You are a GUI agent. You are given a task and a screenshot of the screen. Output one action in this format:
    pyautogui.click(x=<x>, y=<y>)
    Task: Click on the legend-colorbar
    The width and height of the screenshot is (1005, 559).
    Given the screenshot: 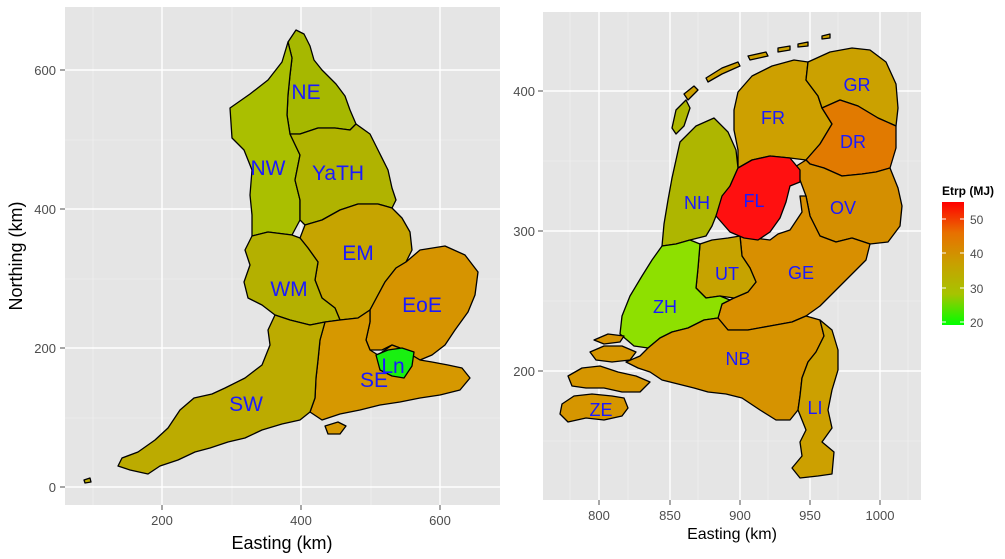 What is the action you would take?
    pyautogui.click(x=953, y=263)
    